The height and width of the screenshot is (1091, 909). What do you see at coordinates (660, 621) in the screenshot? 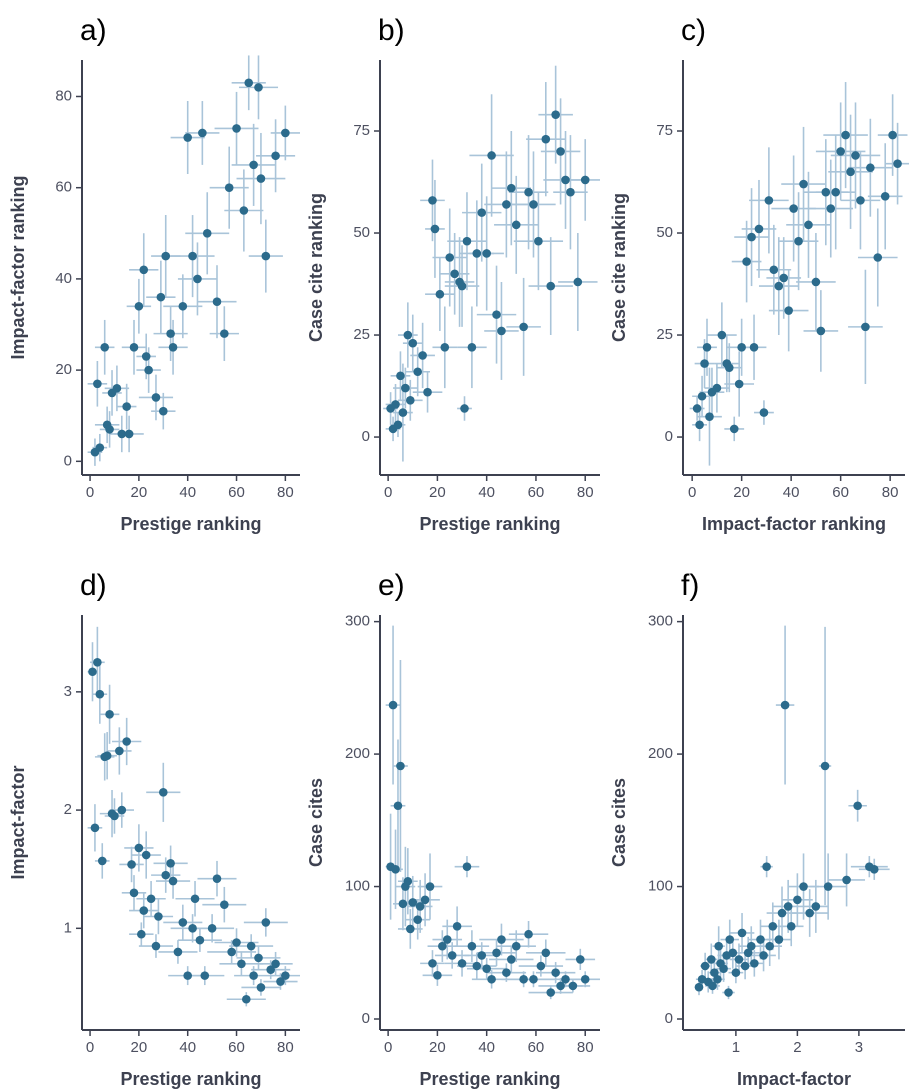
I see `y-tick-label: 300` at bounding box center [660, 621].